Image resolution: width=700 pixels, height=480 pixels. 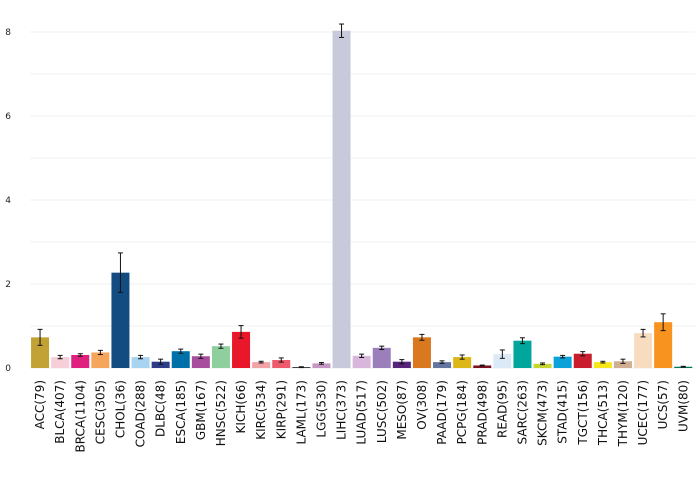 I want to click on bar-skcm, so click(x=542, y=365).